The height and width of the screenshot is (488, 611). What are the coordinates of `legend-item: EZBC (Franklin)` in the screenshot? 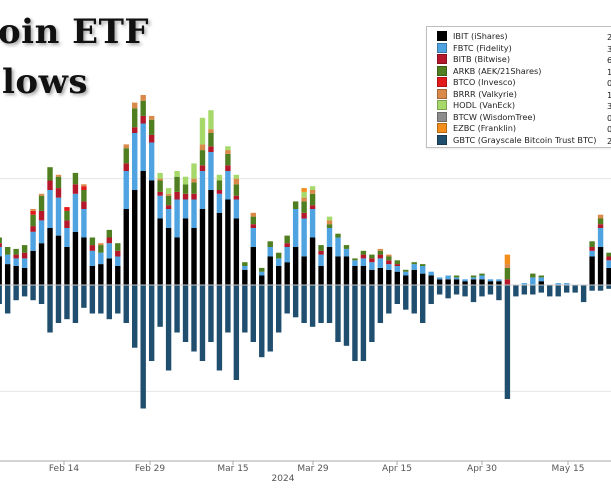 It's located at (476, 128).